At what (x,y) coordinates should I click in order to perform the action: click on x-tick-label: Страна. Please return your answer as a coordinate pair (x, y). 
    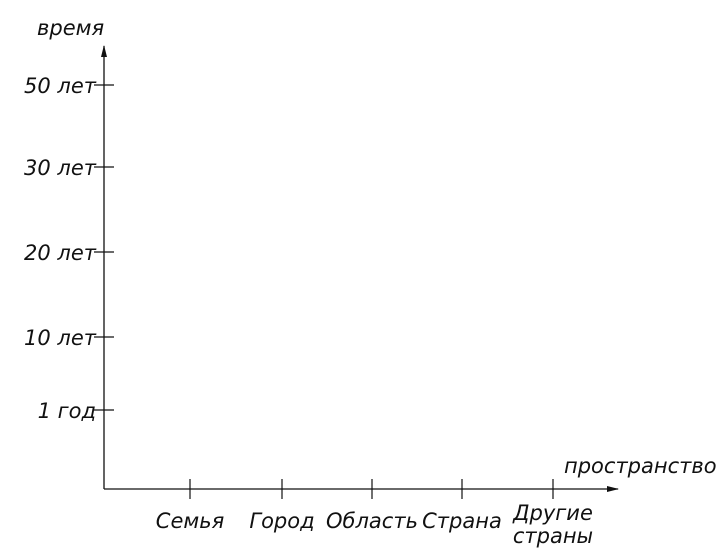
    Looking at the image, I should click on (462, 521).